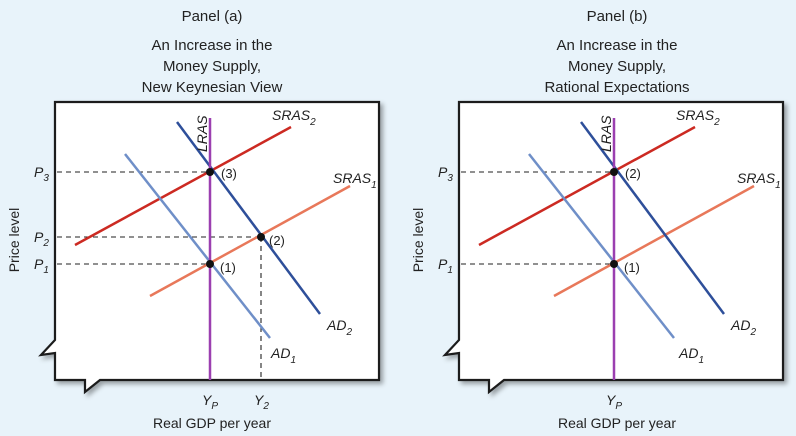  Describe the element at coordinates (39, 237) in the screenshot. I see `panel-a-p2-base: P` at that location.